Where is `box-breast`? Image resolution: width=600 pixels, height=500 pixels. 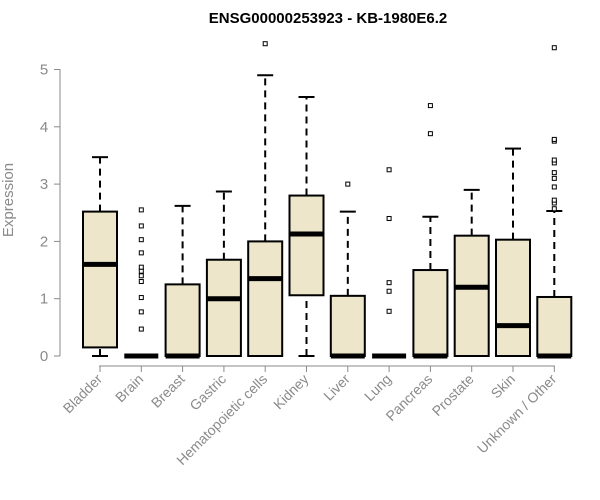
box-breast is located at coordinates (182, 281).